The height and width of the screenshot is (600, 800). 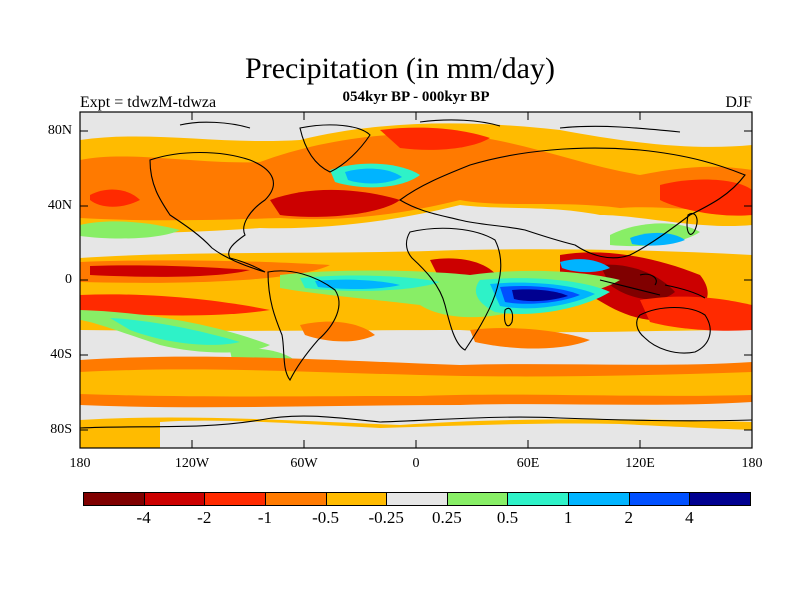 I want to click on plot-subtitle: 054kyr BP - 000kyr BP, so click(x=416, y=97).